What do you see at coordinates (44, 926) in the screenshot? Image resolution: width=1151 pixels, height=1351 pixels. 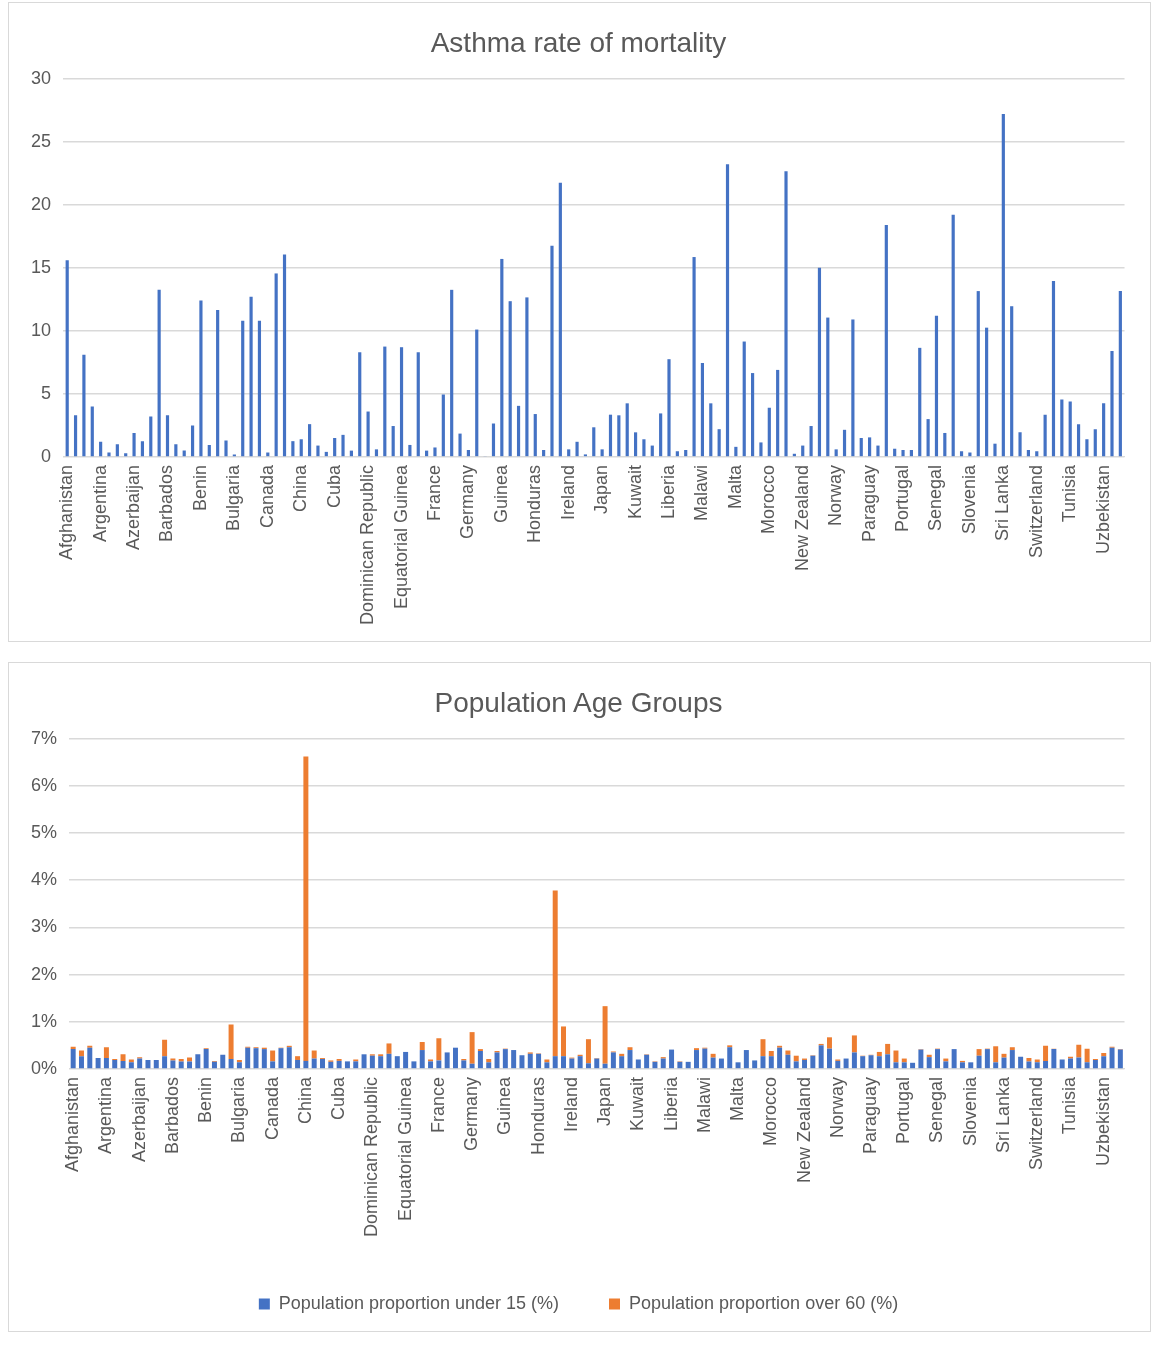 I see `y-tick-label: 3%` at bounding box center [44, 926].